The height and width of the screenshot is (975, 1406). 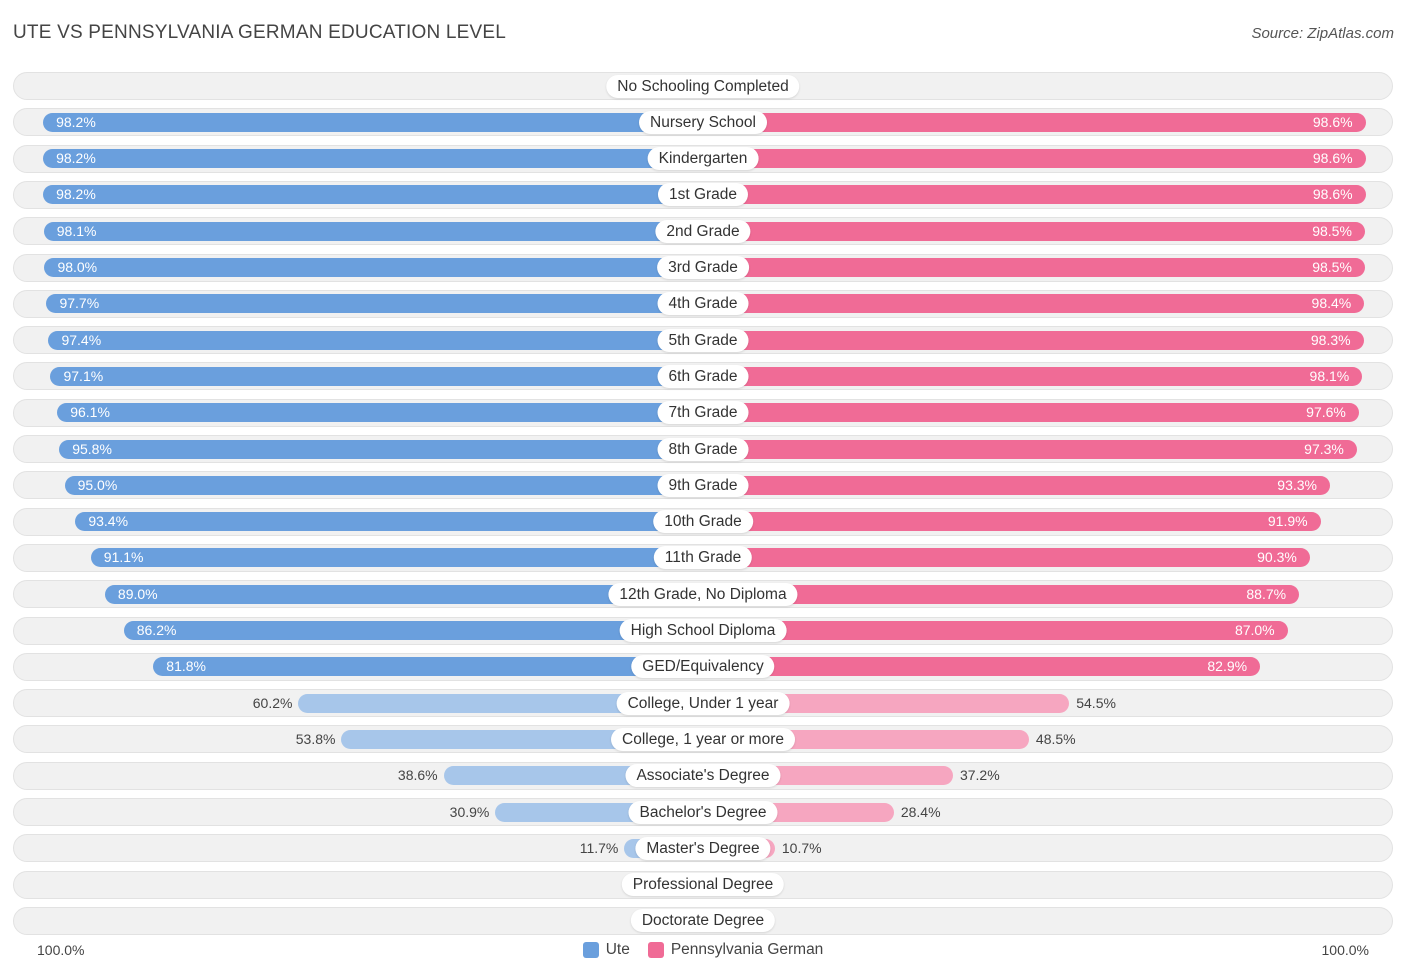 What do you see at coordinates (1034, 195) in the screenshot?
I see `bar-pennsylvania-german-1st-grade` at bounding box center [1034, 195].